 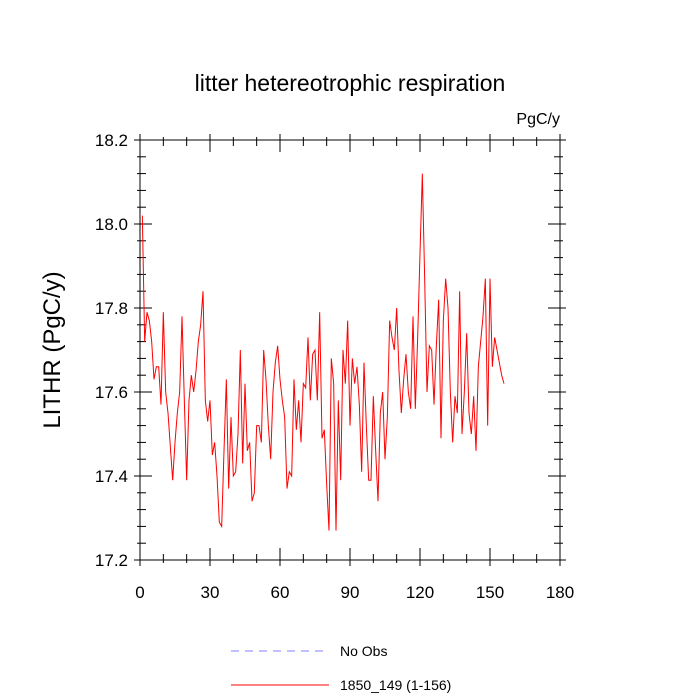 What do you see at coordinates (111, 476) in the screenshot?
I see `y-tick-label: 17.4` at bounding box center [111, 476].